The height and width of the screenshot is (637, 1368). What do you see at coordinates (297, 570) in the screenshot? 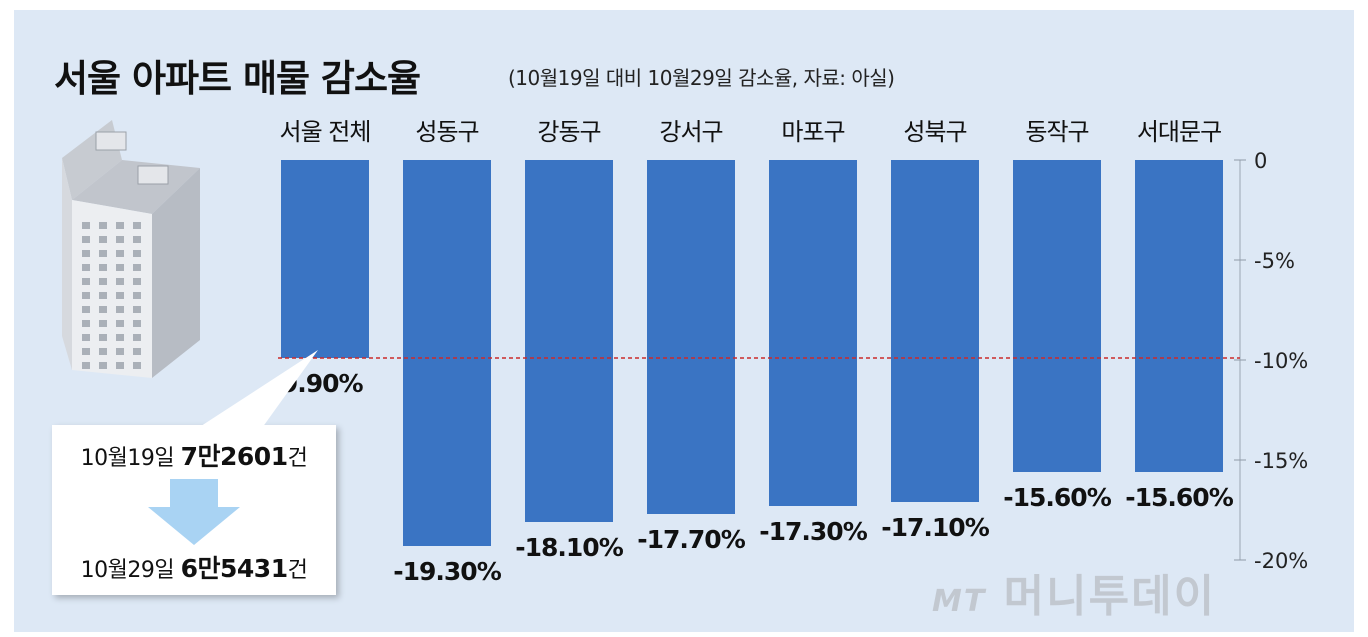
I see `callout-after-unit: 건` at bounding box center [297, 570].